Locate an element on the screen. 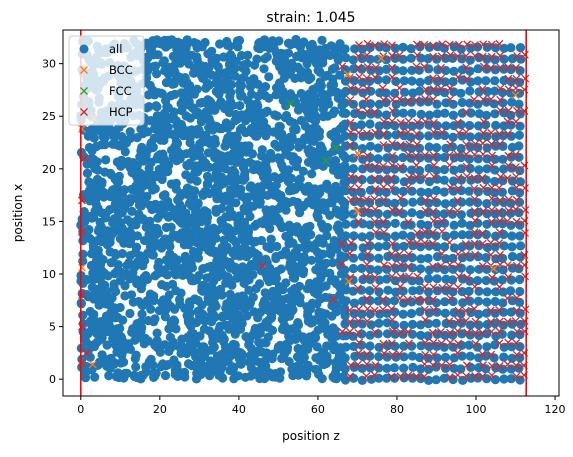 This screenshot has height=457, width=573. legend-frame is located at coordinates (106, 80).